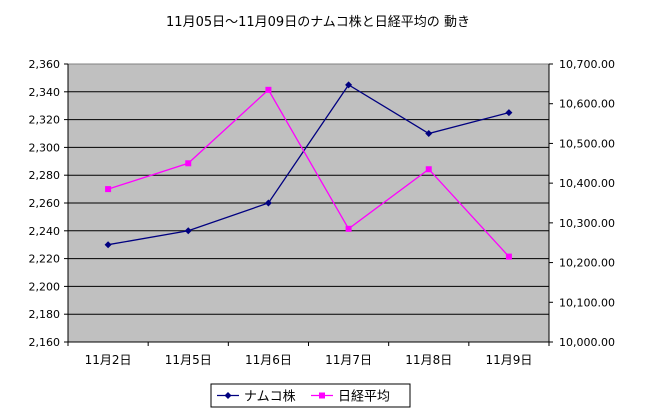  Describe the element at coordinates (268, 360) in the screenshot. I see `x-tick-label: 11月6日` at that location.